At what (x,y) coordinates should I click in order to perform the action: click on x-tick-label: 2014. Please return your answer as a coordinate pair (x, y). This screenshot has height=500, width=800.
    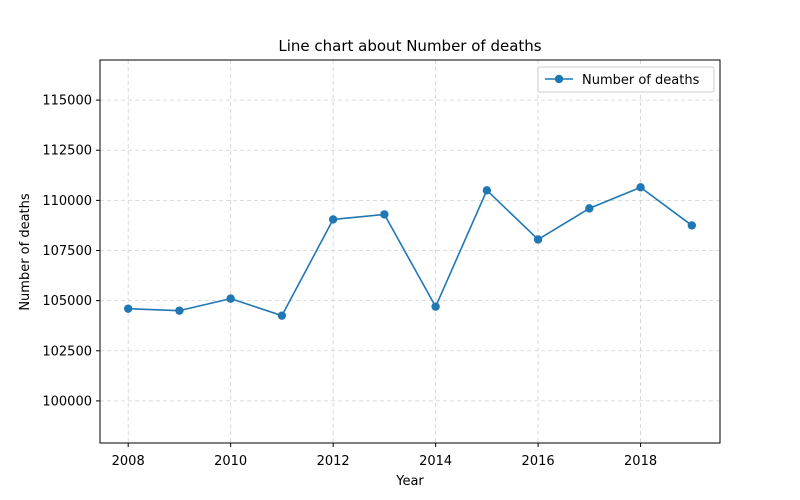
    Looking at the image, I should click on (435, 461).